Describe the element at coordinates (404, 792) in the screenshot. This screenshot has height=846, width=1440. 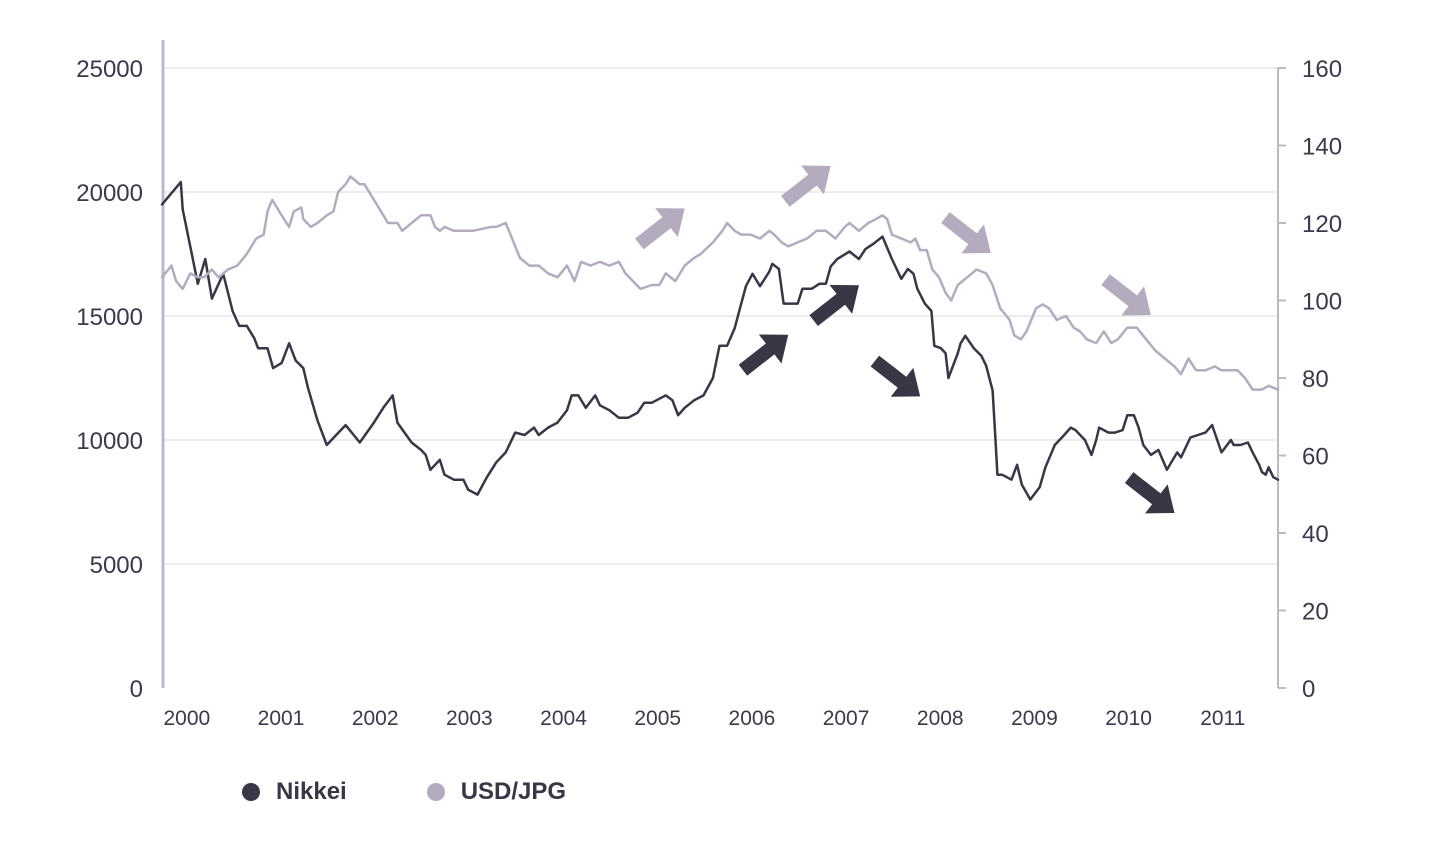
I see `legend: Nikkei USD/JPG` at that location.